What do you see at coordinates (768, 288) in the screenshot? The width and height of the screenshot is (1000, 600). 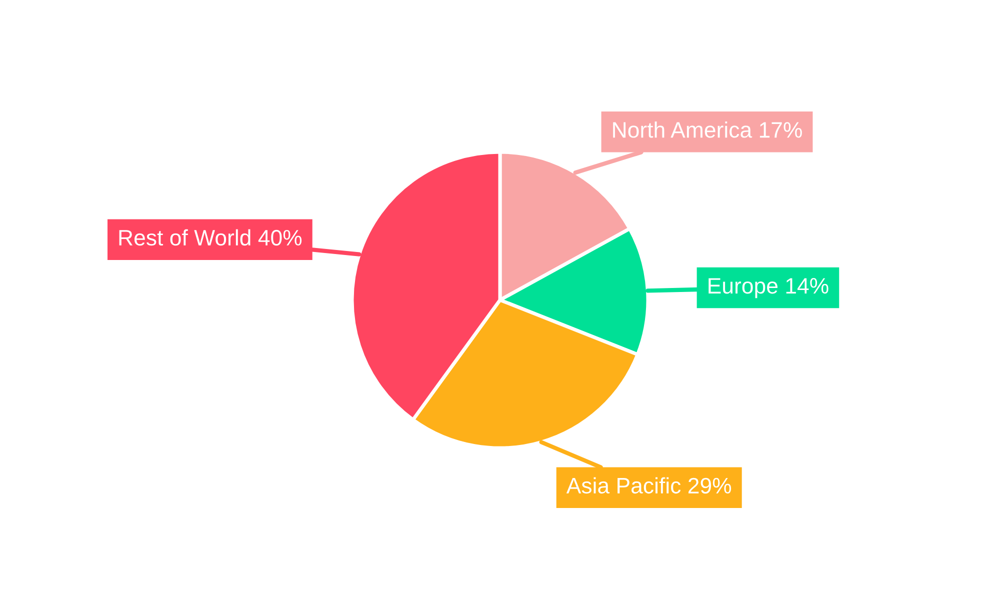 I see `slice-label: Europe 14%` at bounding box center [768, 288].